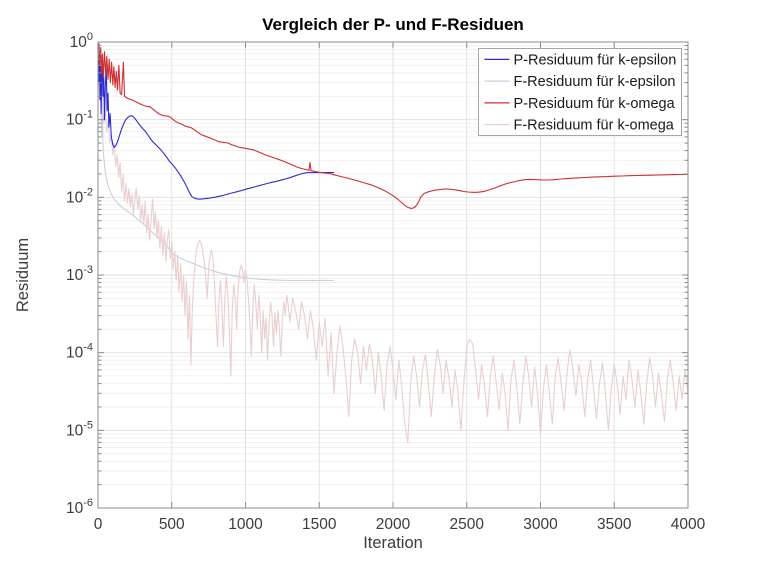 Image resolution: width=760 pixels, height=570 pixels. Describe the element at coordinates (79, 429) in the screenshot. I see `y-tick-label: 10⁻⁵` at that location.